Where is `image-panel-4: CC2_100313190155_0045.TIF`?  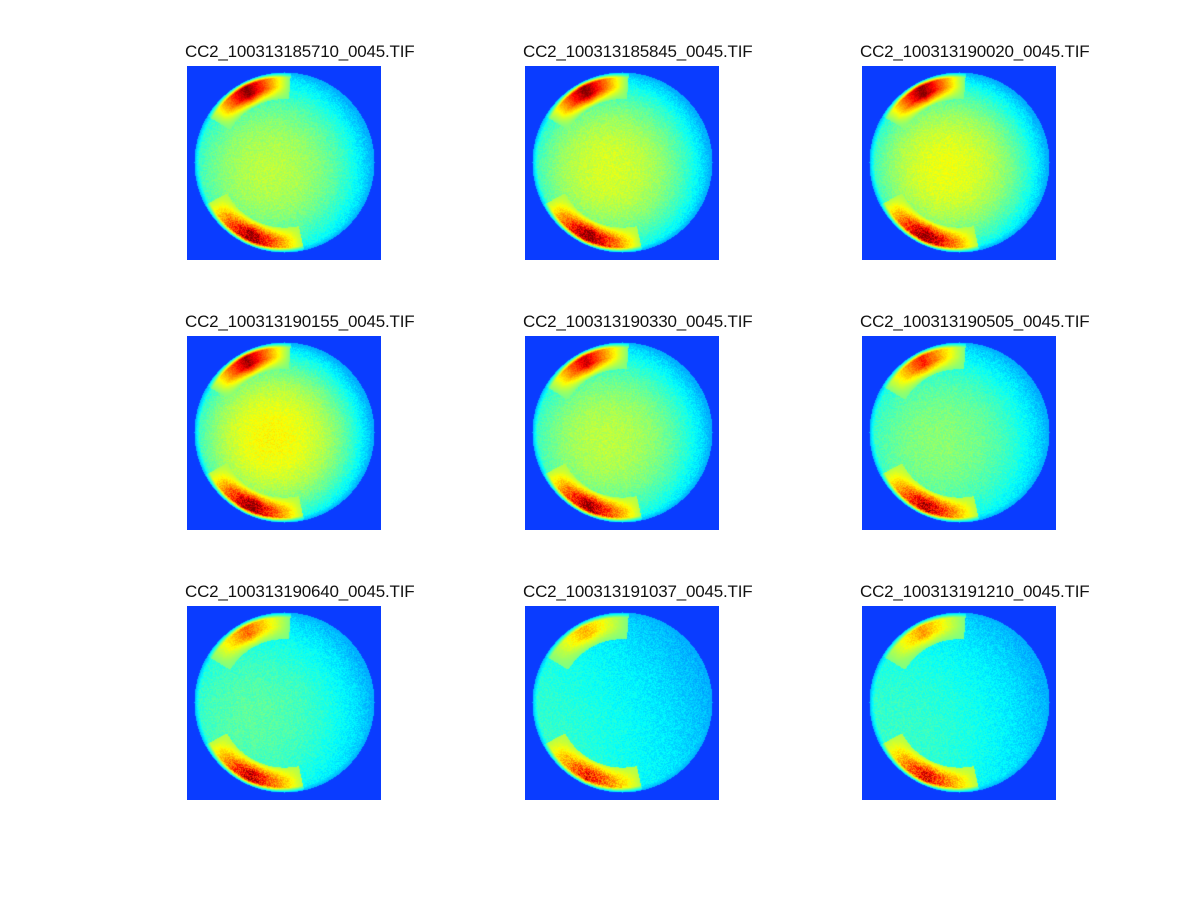
image-panel-4: CC2_100313190155_0045.TIF is located at coordinates (300, 432).